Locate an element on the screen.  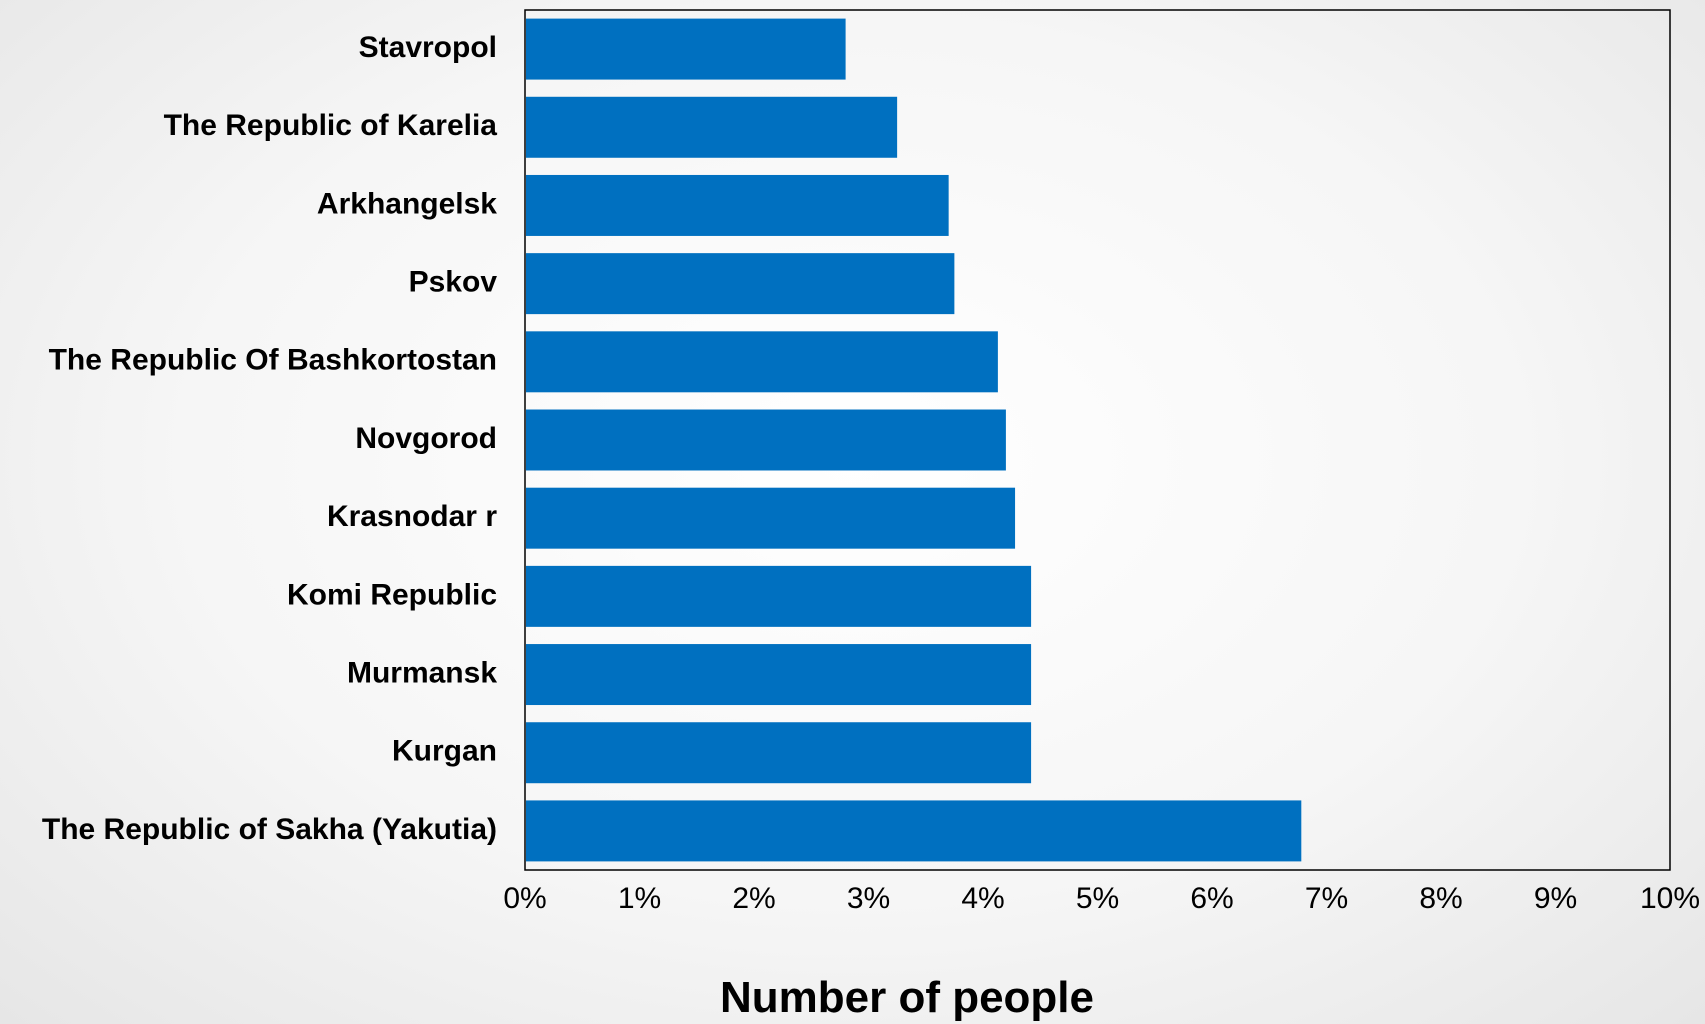
x-tick-label: 4% is located at coordinates (982, 898).